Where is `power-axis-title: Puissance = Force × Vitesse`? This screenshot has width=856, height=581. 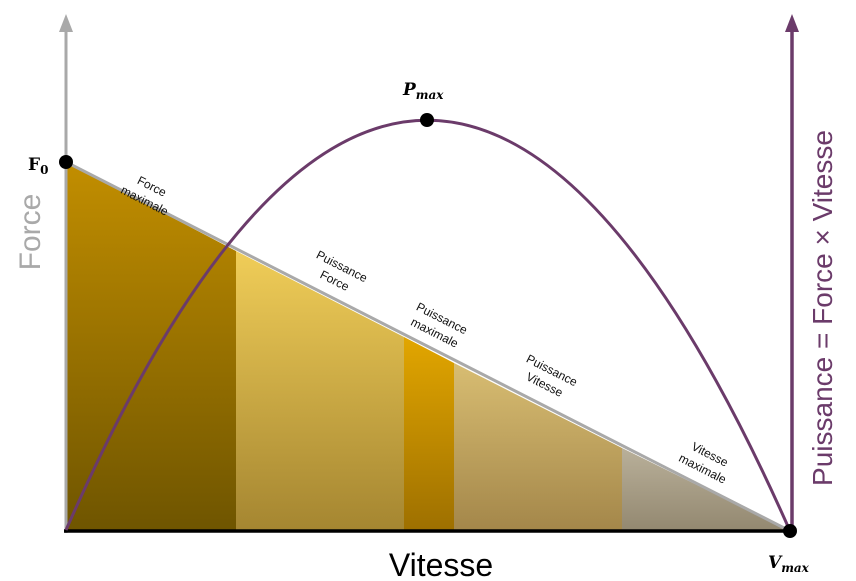 power-axis-title: Puissance = Force × Vitesse is located at coordinates (822, 308).